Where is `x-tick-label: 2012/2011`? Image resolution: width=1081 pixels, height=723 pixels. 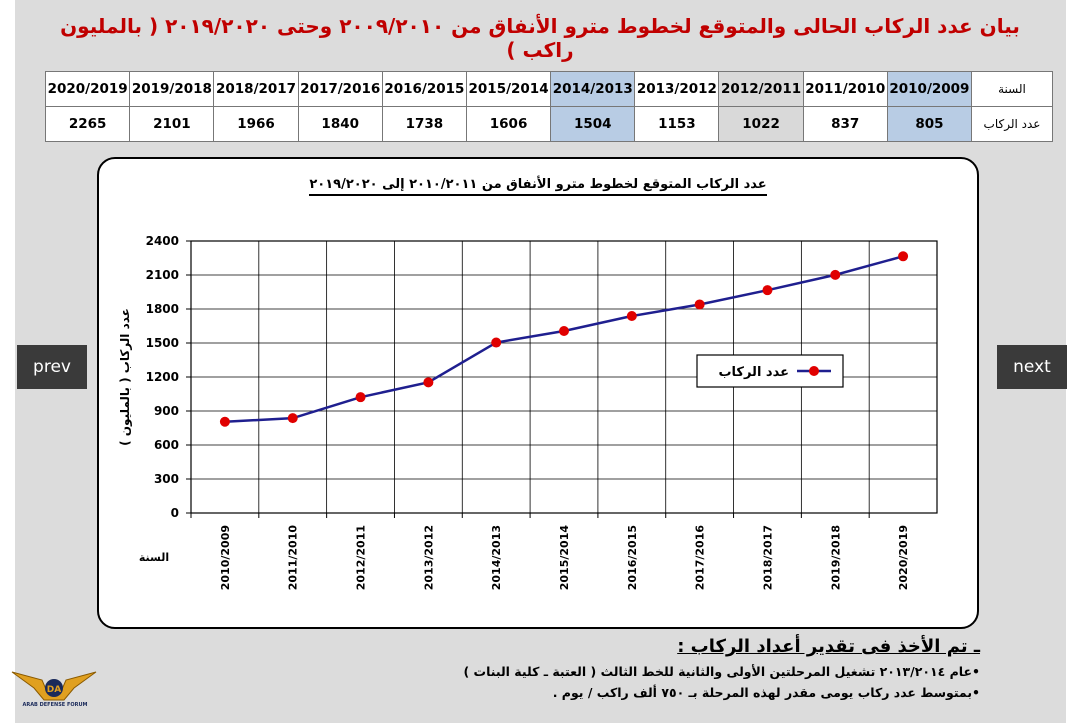 x-tick-label: 2012/2011 is located at coordinates (361, 557).